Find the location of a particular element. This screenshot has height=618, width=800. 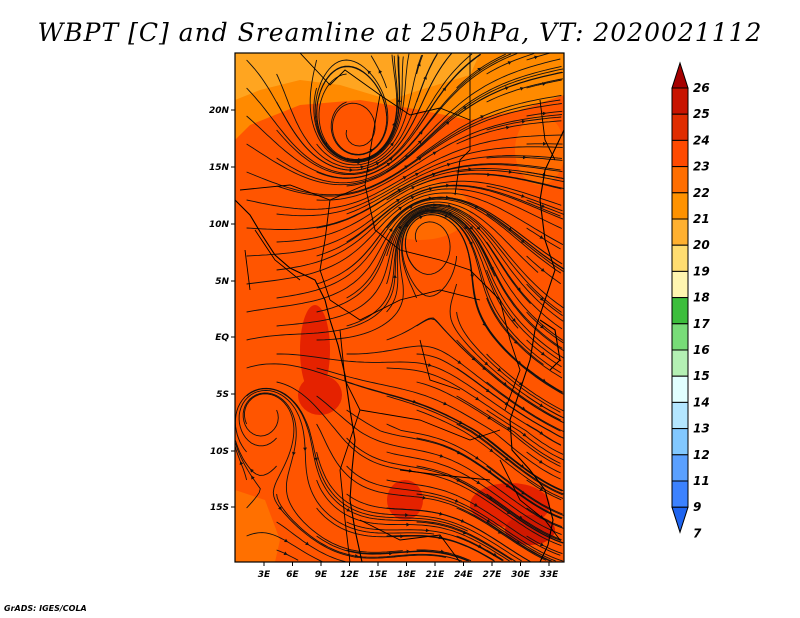

colorbar-label: 20 is located at coordinates (701, 245).